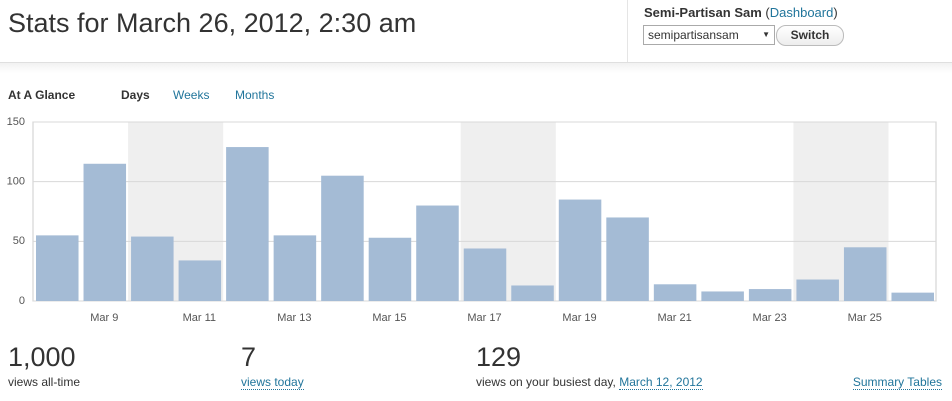 Image resolution: width=952 pixels, height=401 pixels. What do you see at coordinates (249, 357) in the screenshot?
I see `stat-value: 7` at bounding box center [249, 357].